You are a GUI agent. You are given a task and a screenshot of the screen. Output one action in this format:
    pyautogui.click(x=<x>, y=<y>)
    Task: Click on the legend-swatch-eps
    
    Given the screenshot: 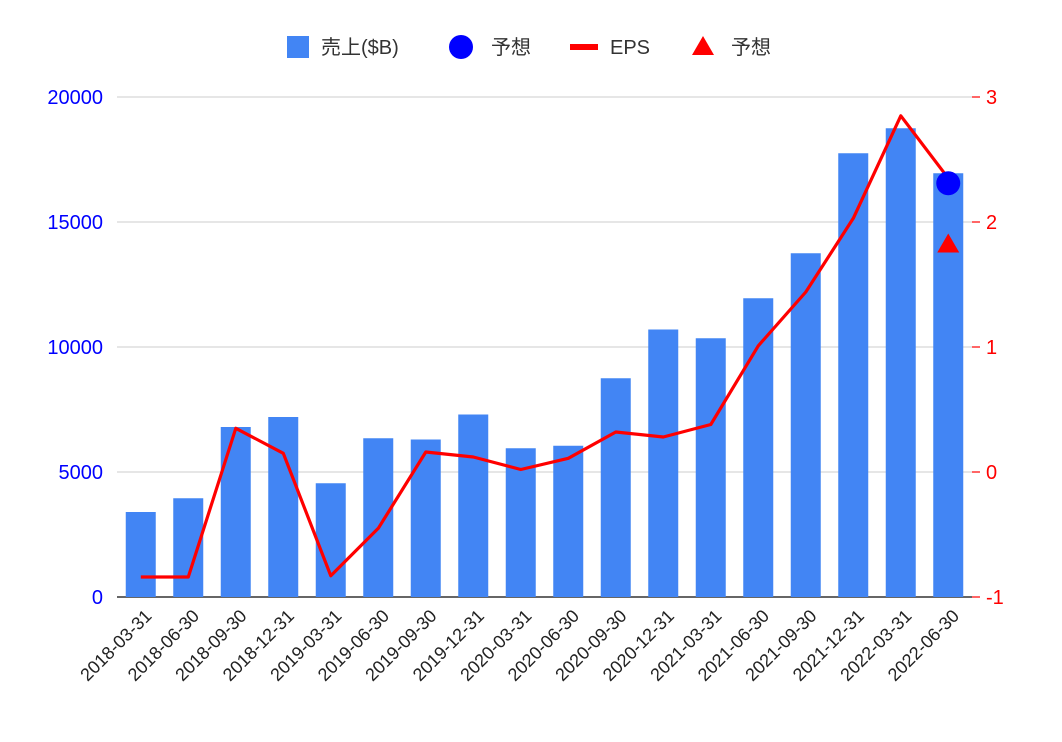 What is the action you would take?
    pyautogui.click(x=584, y=47)
    